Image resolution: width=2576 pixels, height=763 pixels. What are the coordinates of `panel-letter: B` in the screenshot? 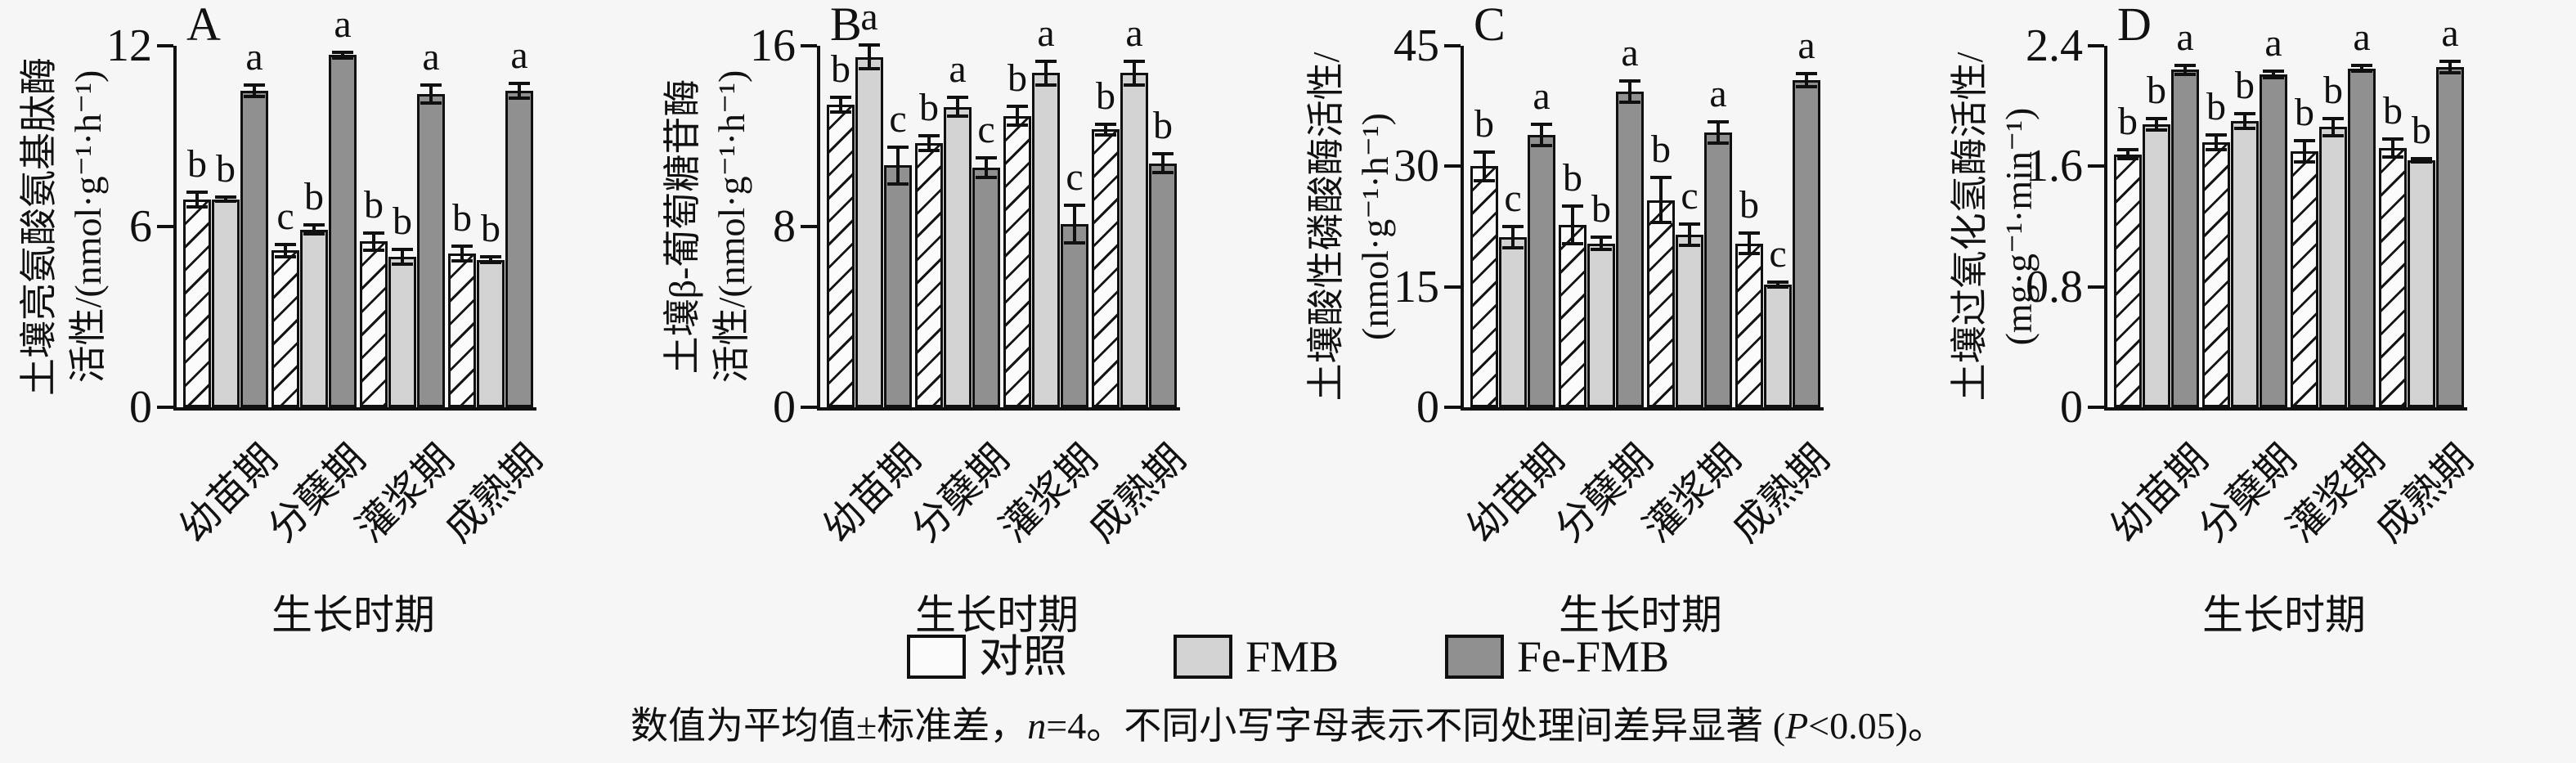 It's located at (846, 25).